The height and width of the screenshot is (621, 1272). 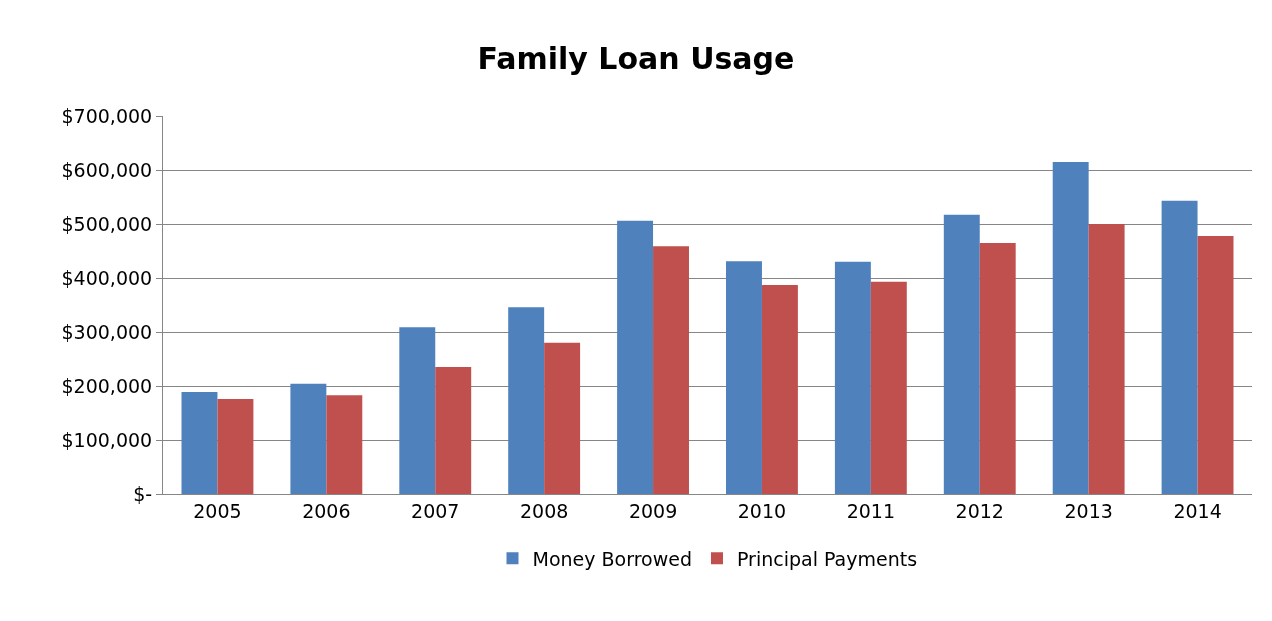 I want to click on x-tick-label: 2010, so click(x=762, y=510).